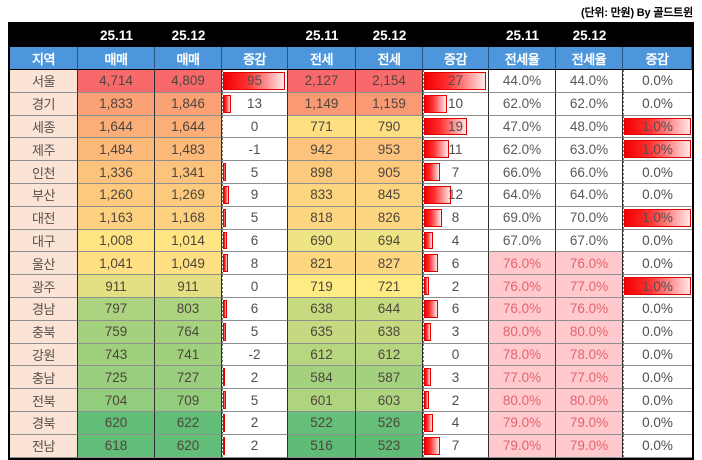  What do you see at coordinates (455, 332) in the screenshot?
I see `jeonse-change-cell-text: 3` at bounding box center [455, 332].